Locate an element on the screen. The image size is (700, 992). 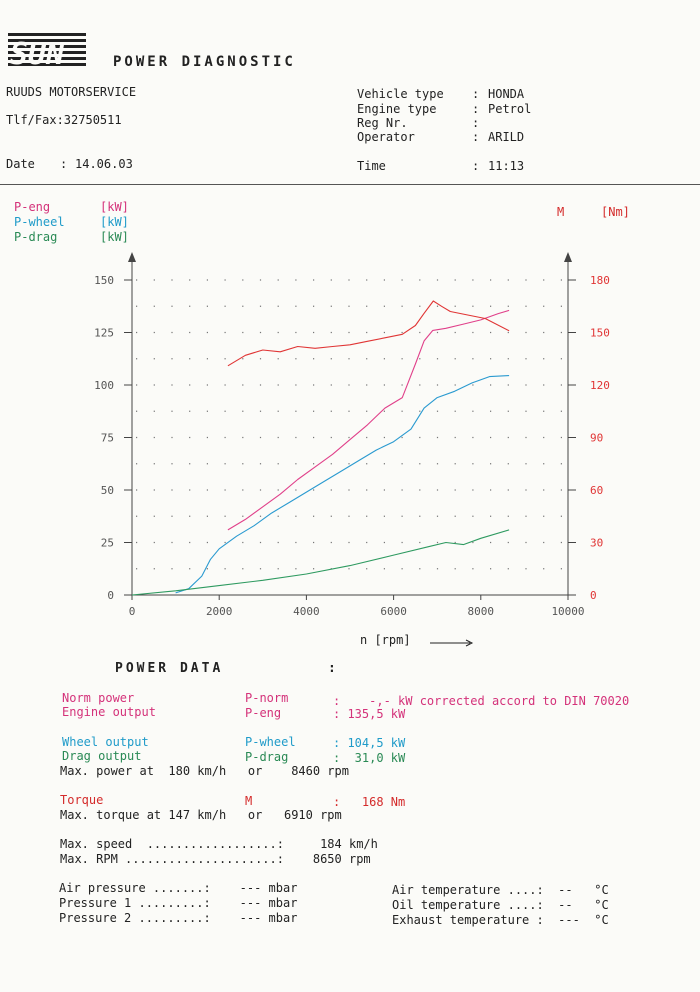
reg-nr-sep: : is located at coordinates (476, 123).